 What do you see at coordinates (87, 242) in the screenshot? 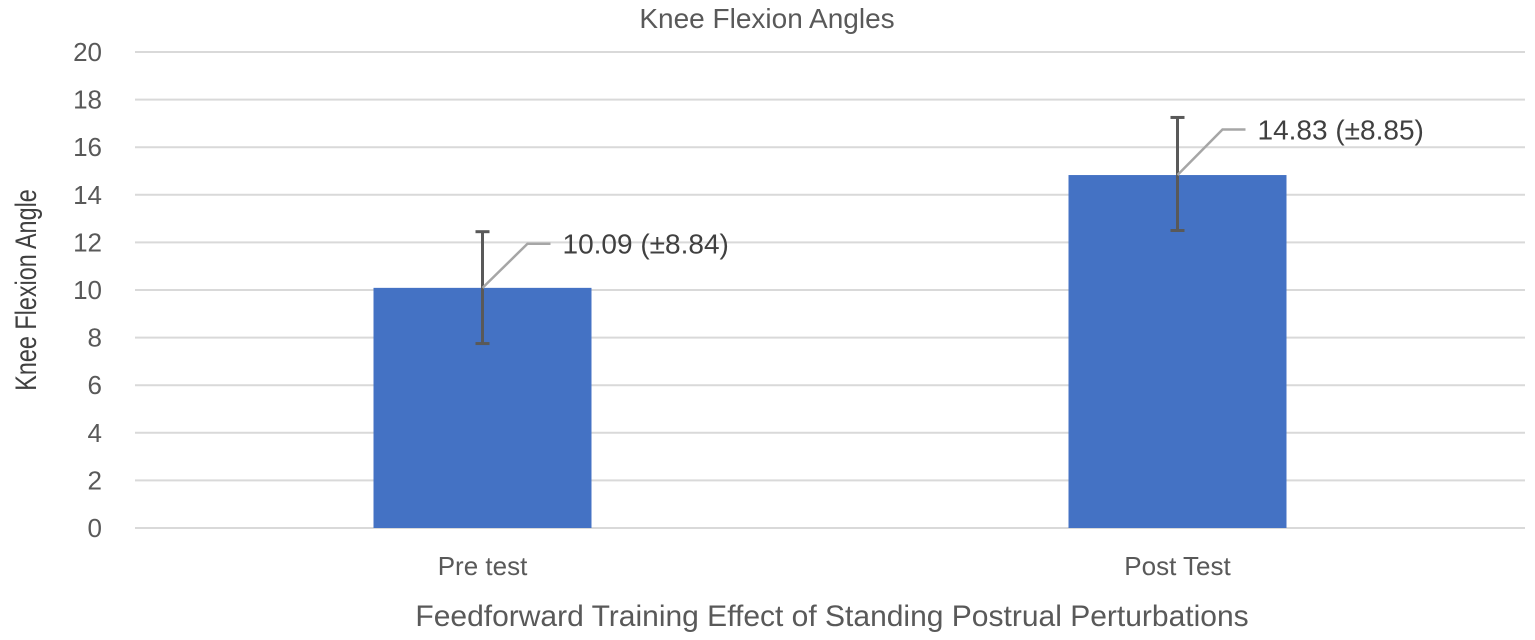
I see `y-tick-label: 12` at bounding box center [87, 242].